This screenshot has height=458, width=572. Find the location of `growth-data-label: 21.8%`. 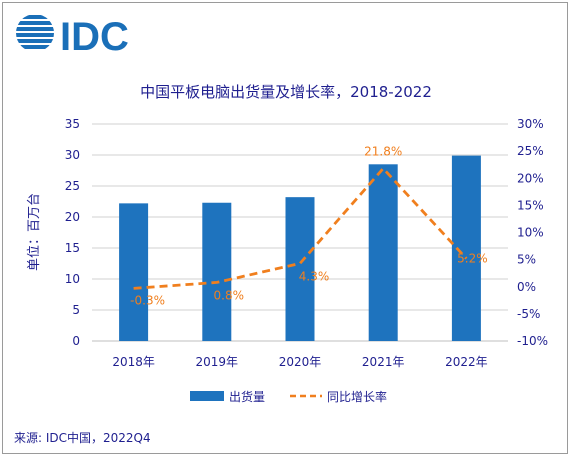

growth-data-label: 21.8% is located at coordinates (383, 151).